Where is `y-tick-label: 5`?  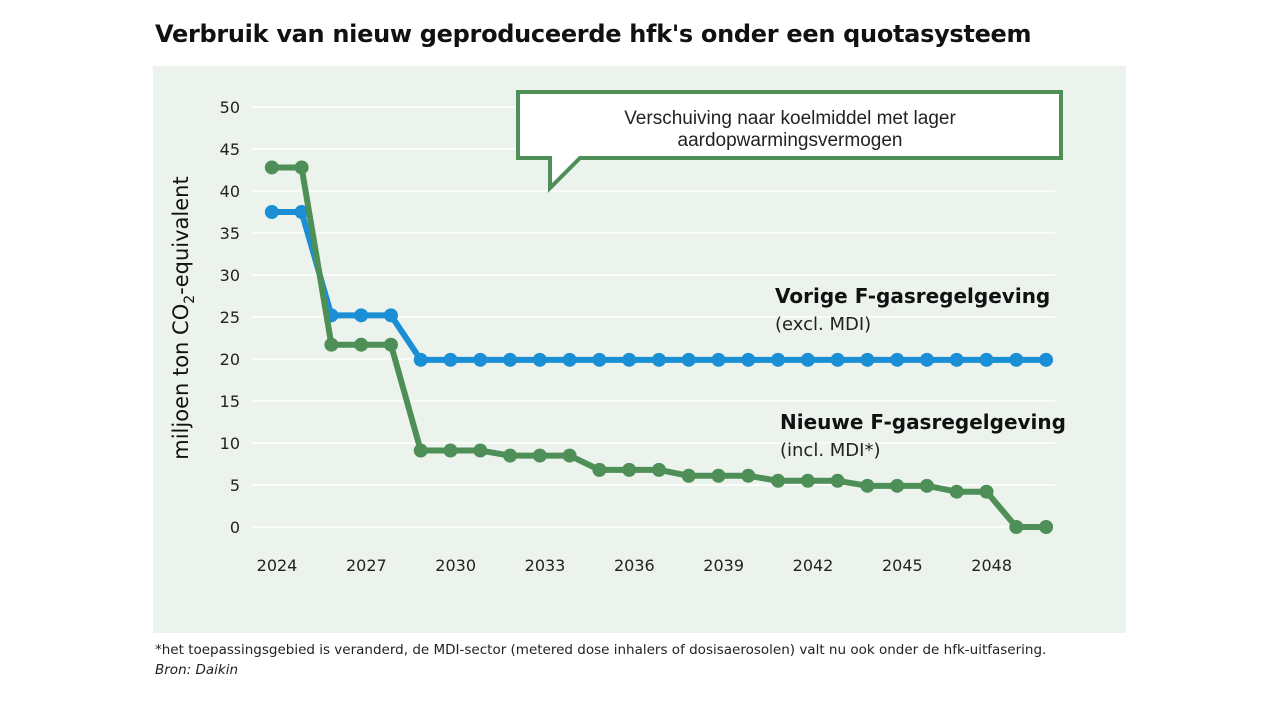
y-tick-label: 5 is located at coordinates (235, 485).